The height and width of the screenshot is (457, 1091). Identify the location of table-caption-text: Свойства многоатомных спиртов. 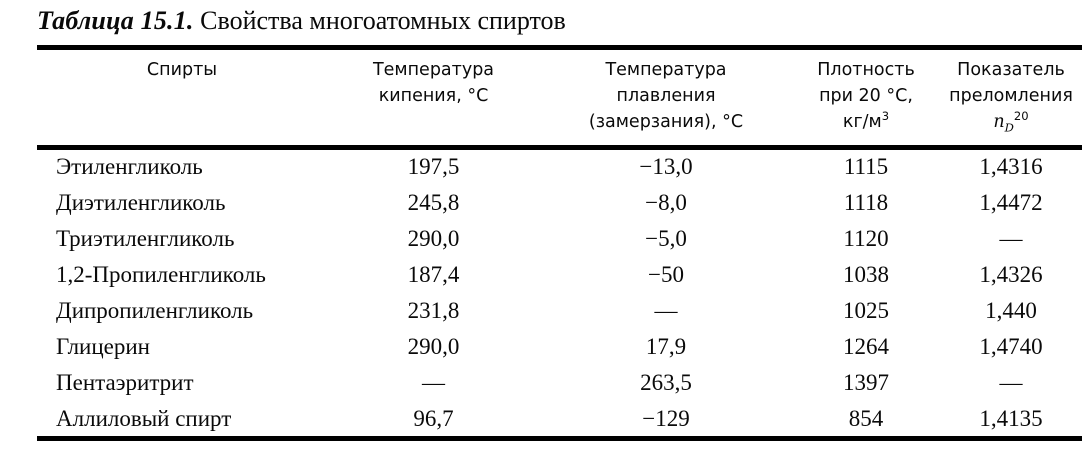
(383, 20).